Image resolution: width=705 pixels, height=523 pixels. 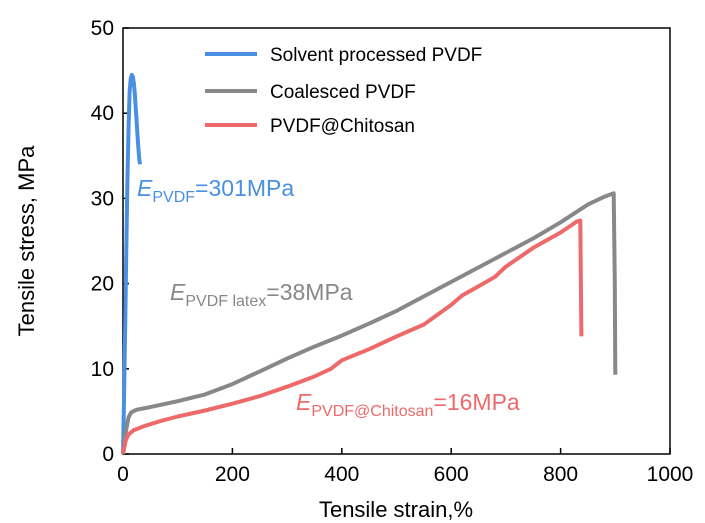 What do you see at coordinates (102, 113) in the screenshot?
I see `y-tick-label-4: 40` at bounding box center [102, 113].